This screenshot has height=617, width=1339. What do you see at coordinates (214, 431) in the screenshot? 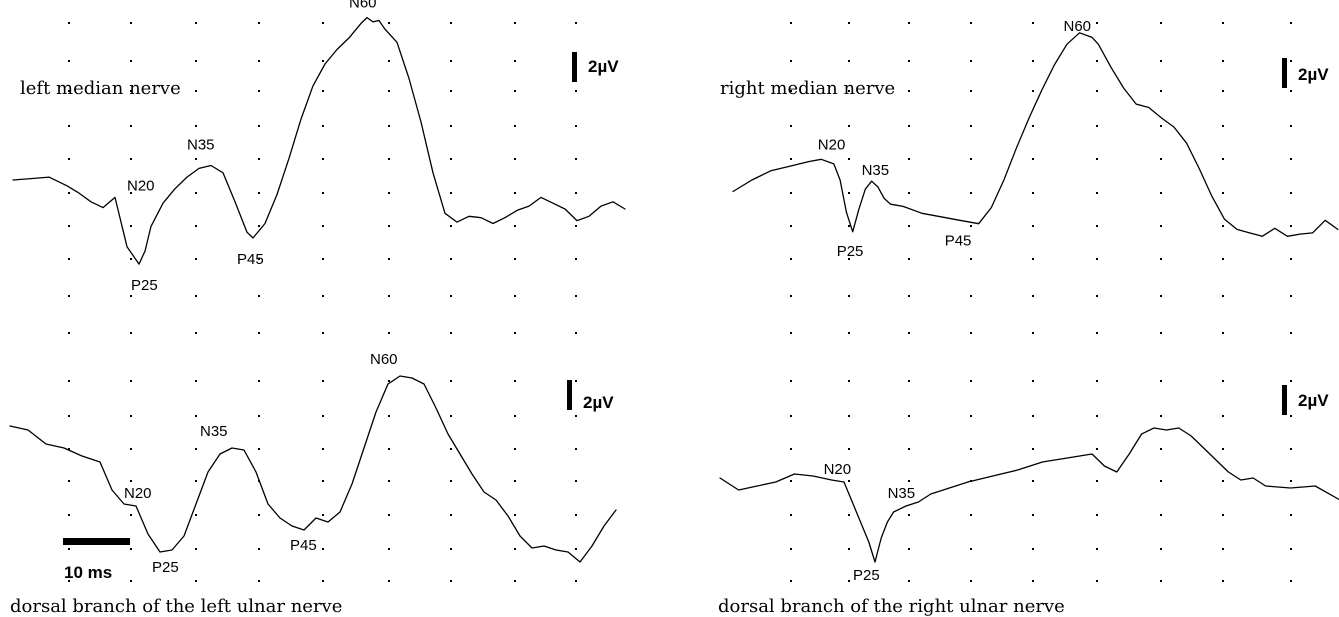
I see `peak-label-n35: N35` at bounding box center [214, 431].